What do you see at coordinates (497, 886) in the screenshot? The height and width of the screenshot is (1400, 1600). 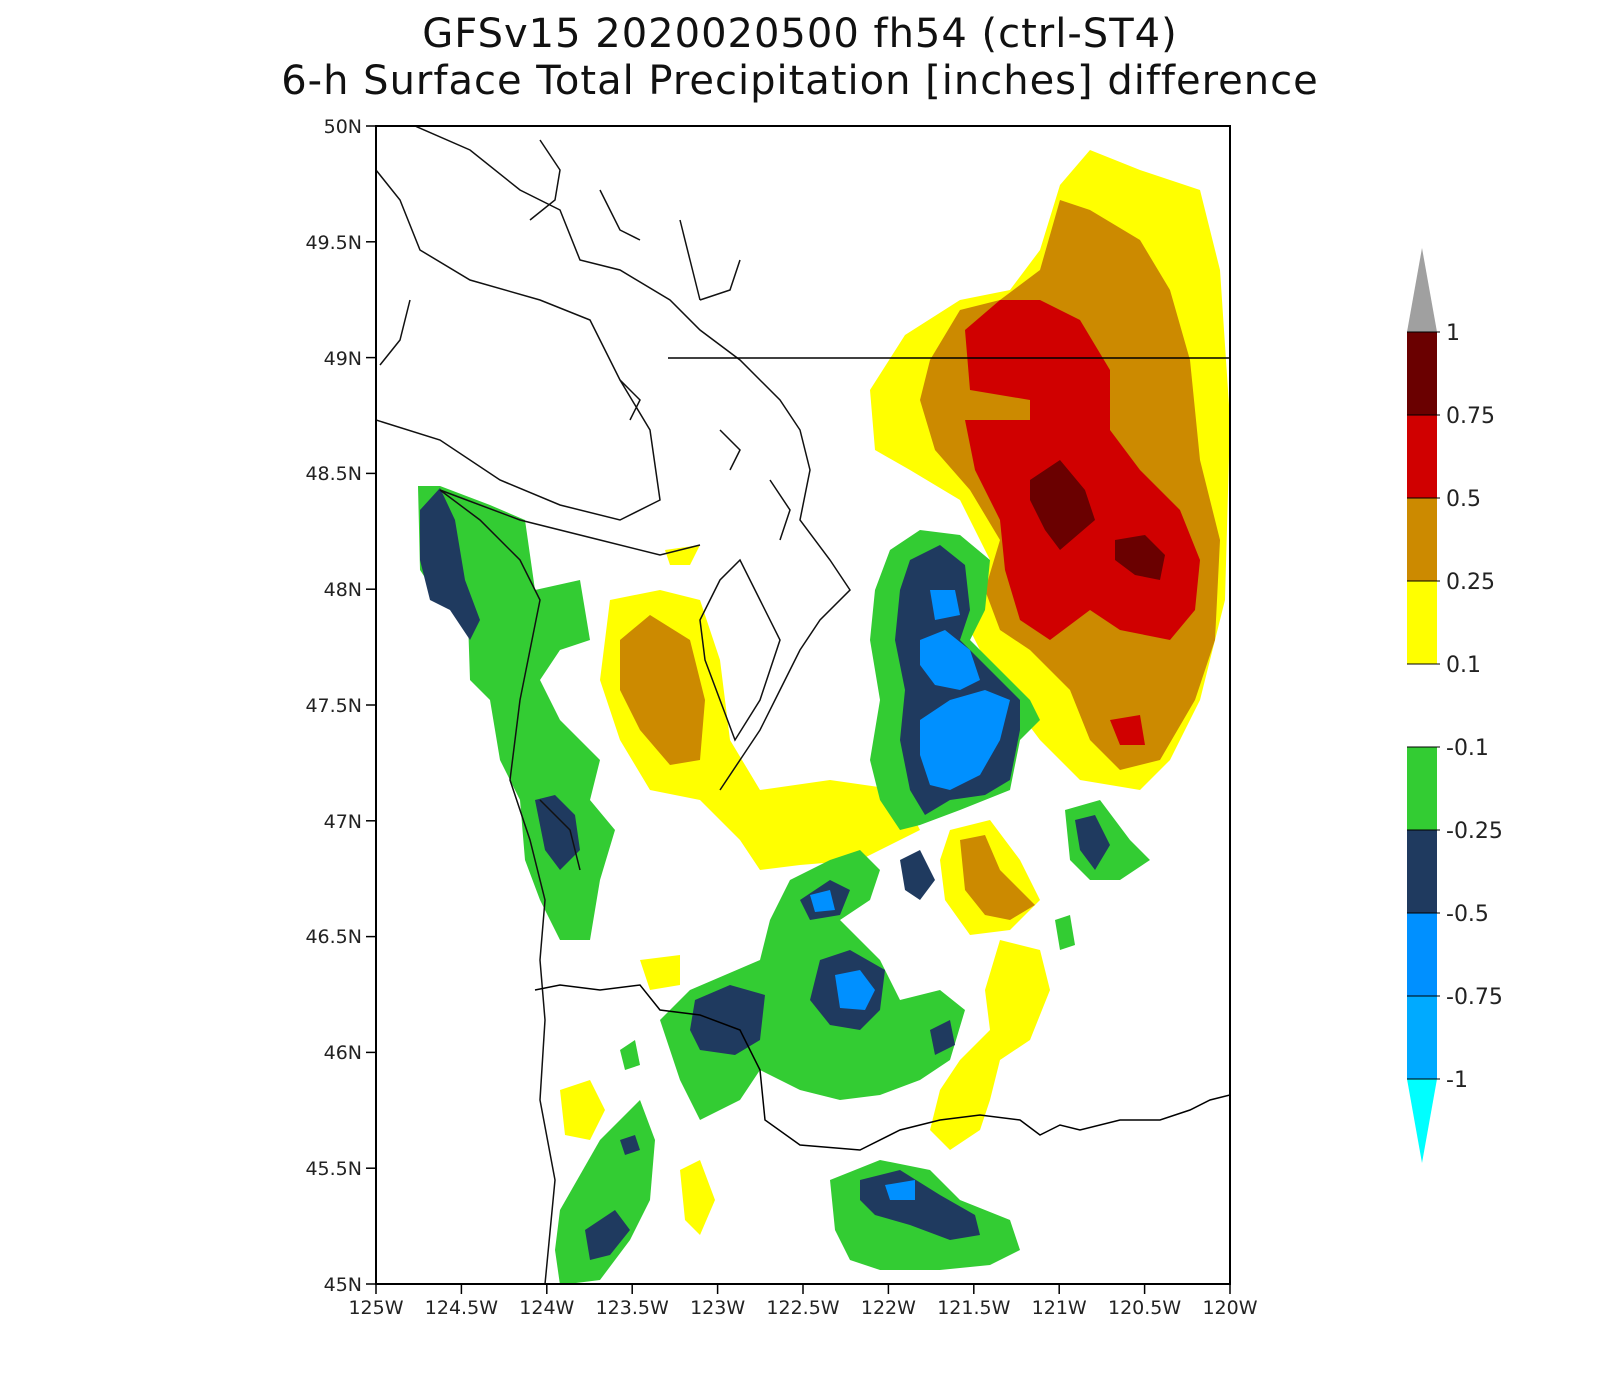 I see `coastline-olympic-coast` at bounding box center [497, 886].